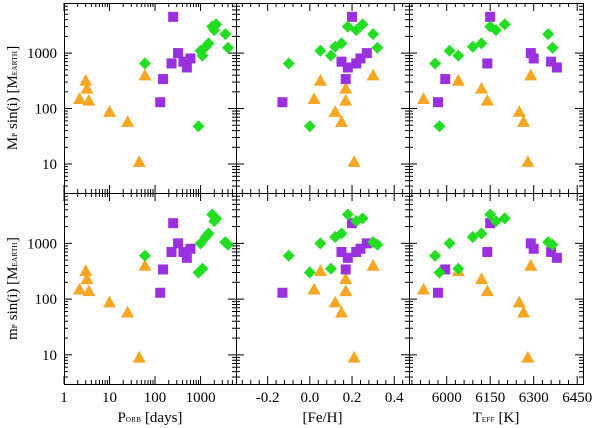 The image size is (600, 428). I want to click on x-axis-label-porb: PORB [days], so click(150, 418).